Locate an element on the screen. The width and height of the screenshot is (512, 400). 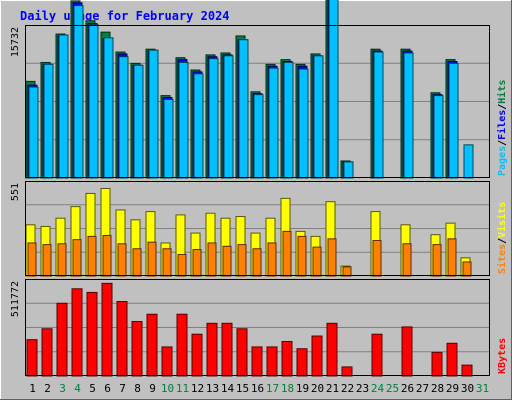
x-tick-label-day-15: 15 is located at coordinates (242, 388).